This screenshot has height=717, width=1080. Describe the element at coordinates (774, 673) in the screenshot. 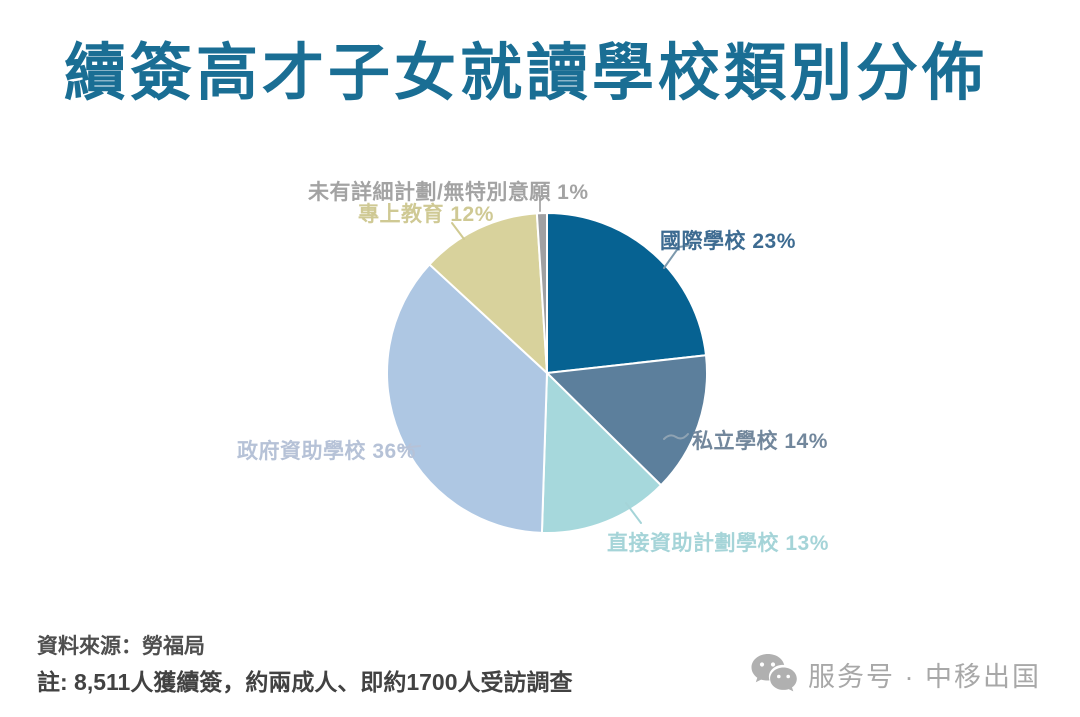

I see `wechat-icon` at that location.